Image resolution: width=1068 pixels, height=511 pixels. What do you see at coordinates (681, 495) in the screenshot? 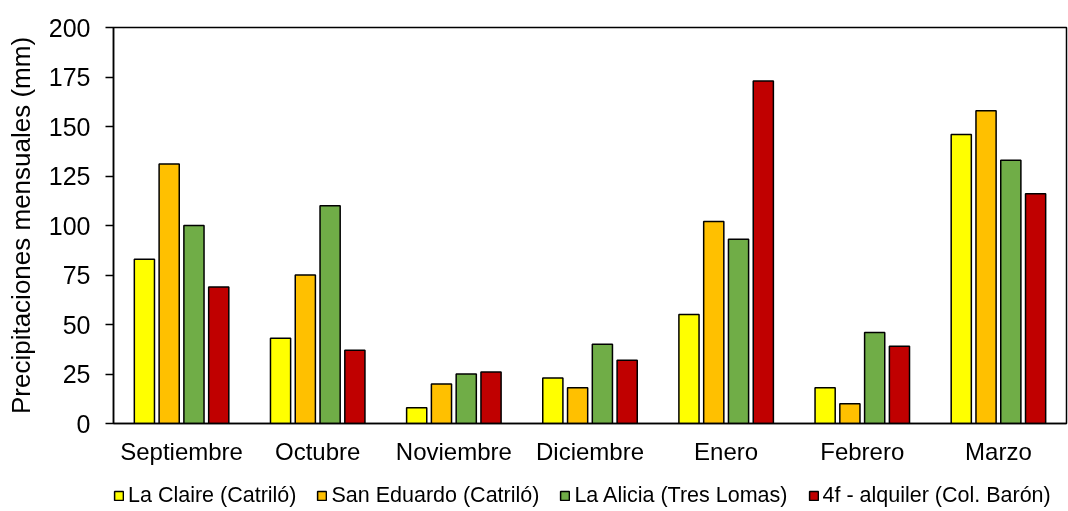
I see `legend-label: La Alicia (Tres Lomas)` at bounding box center [681, 495].